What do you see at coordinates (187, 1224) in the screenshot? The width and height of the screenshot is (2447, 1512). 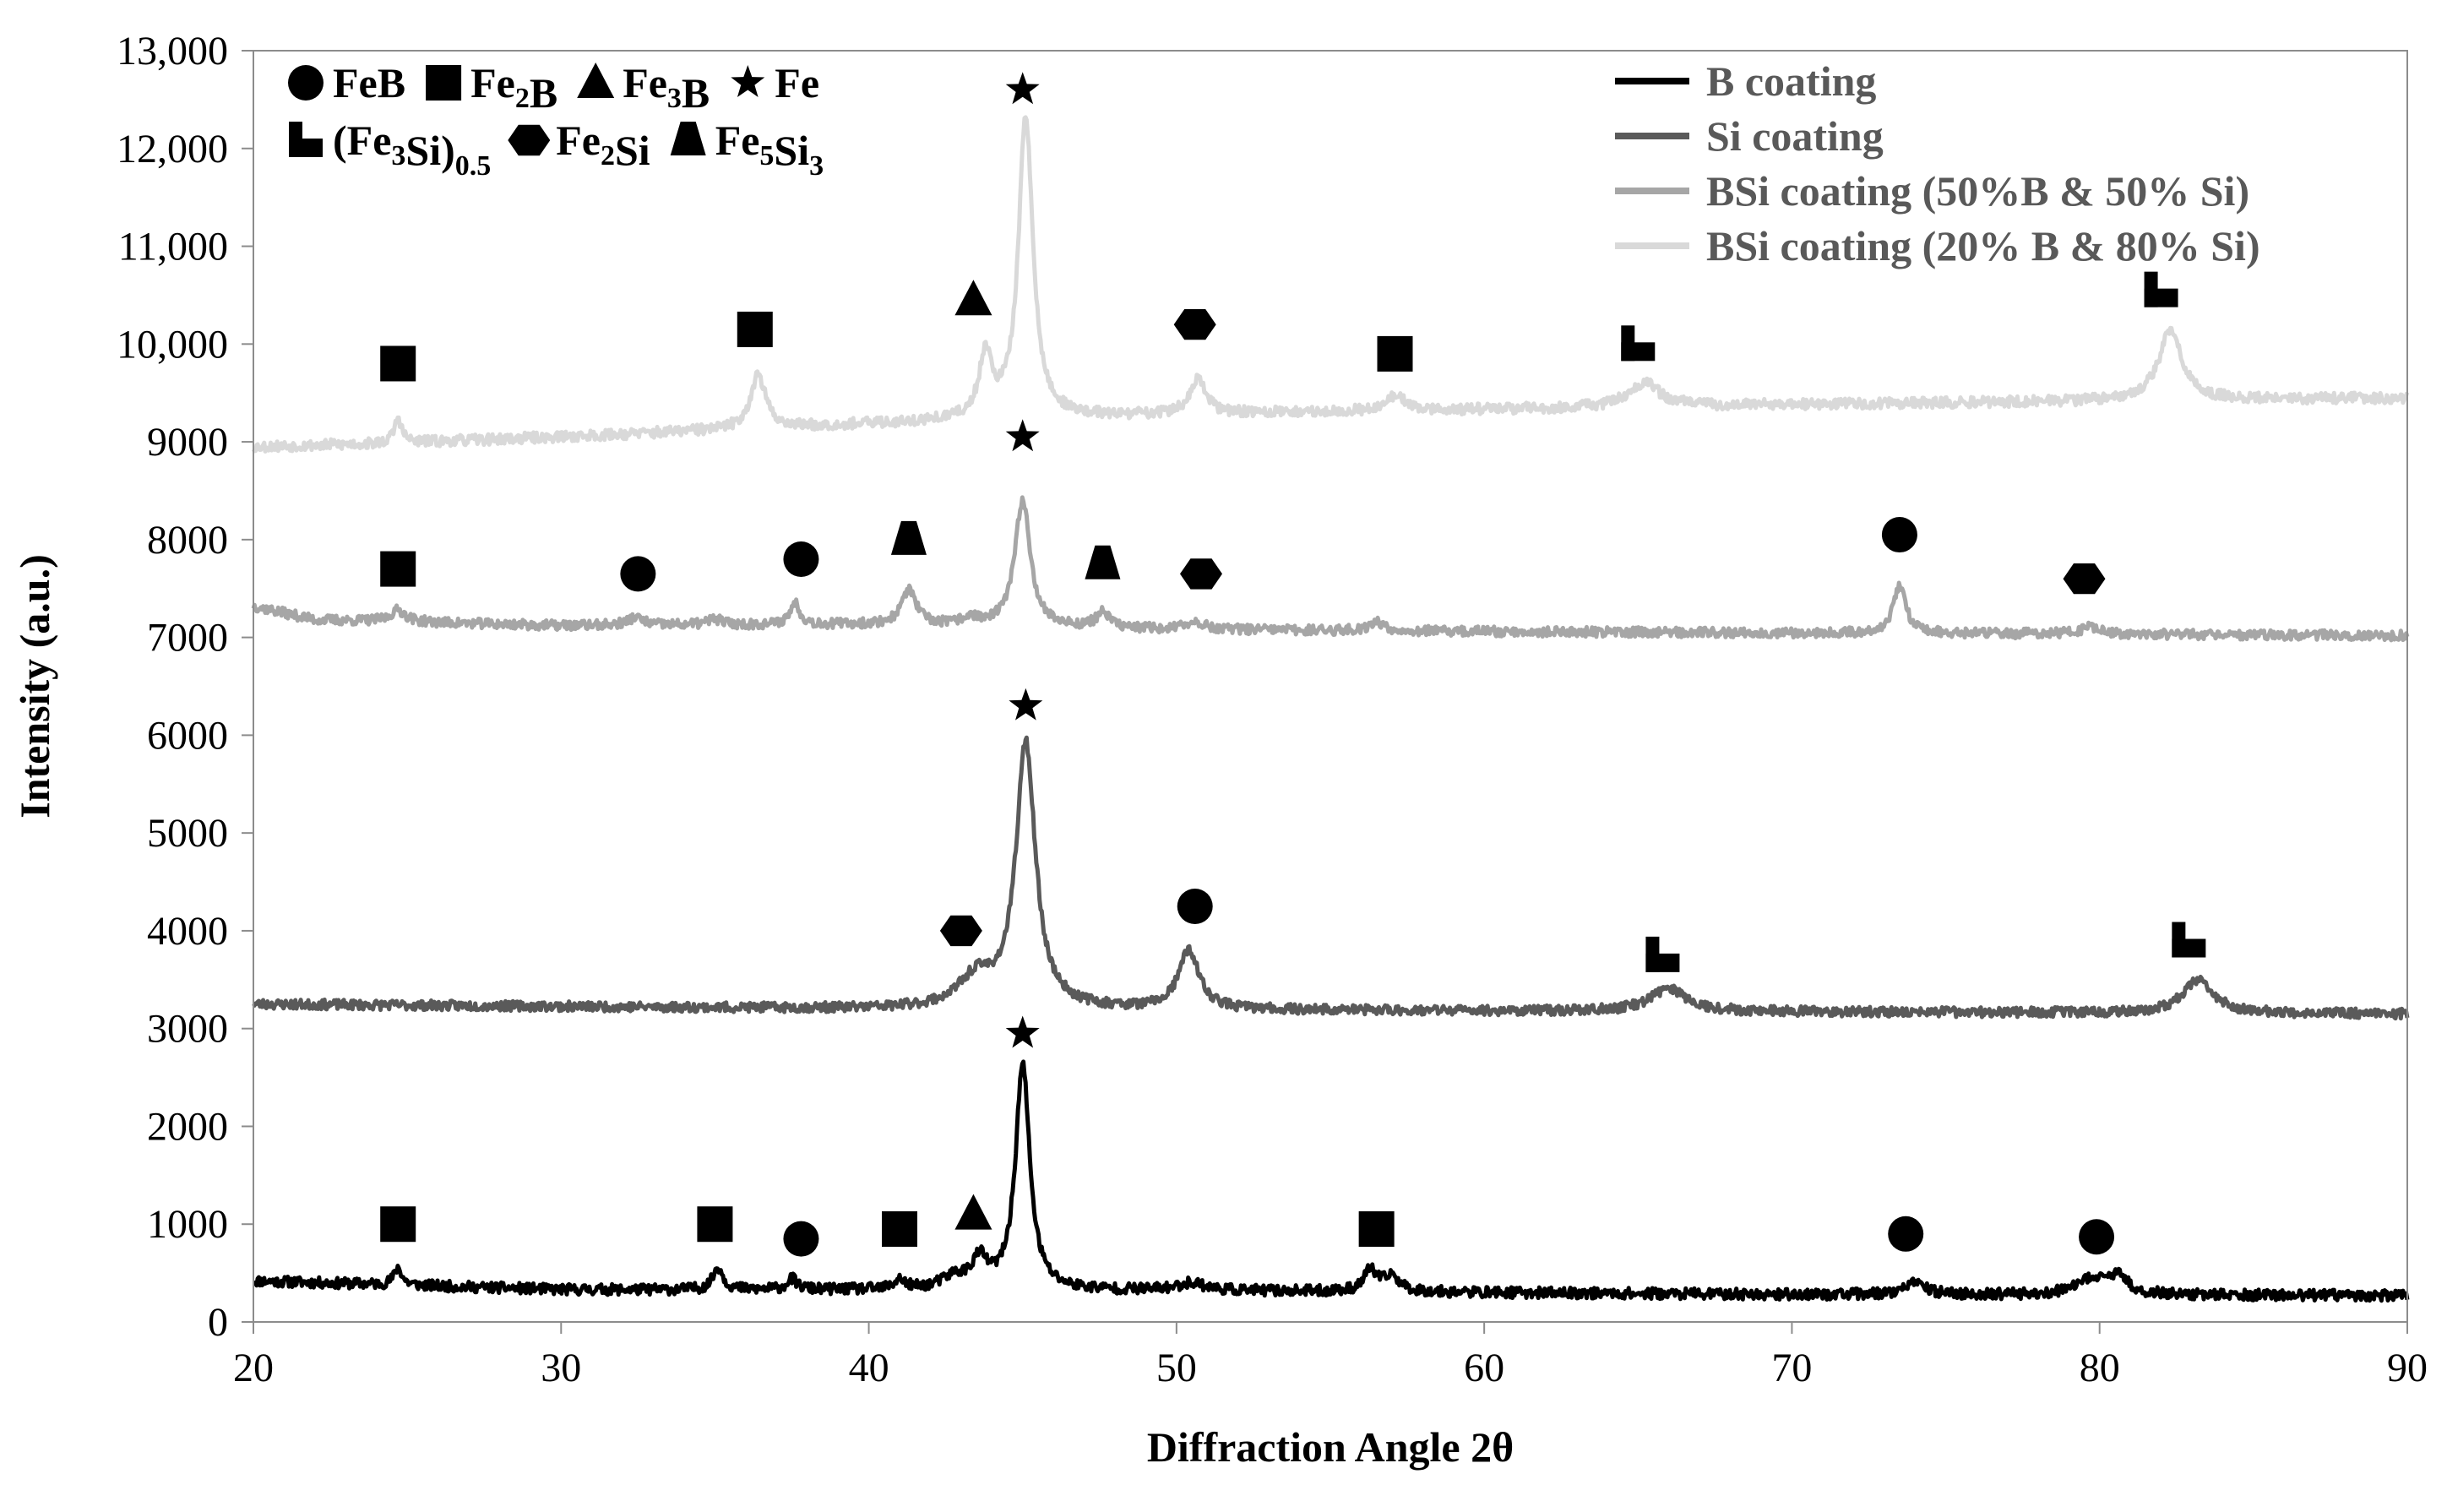 I see `y-tick-label: 1000` at bounding box center [187, 1224].